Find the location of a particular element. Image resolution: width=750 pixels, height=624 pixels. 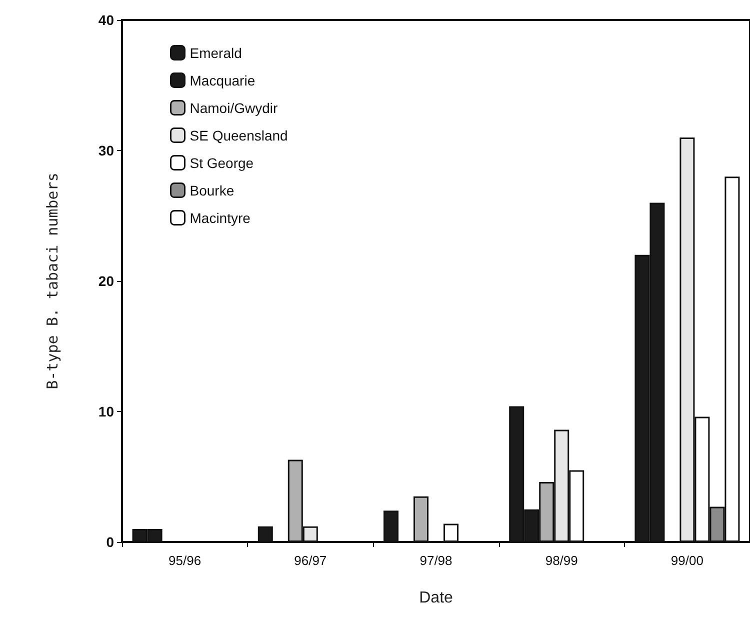

legend-label: St George is located at coordinates (222, 162).